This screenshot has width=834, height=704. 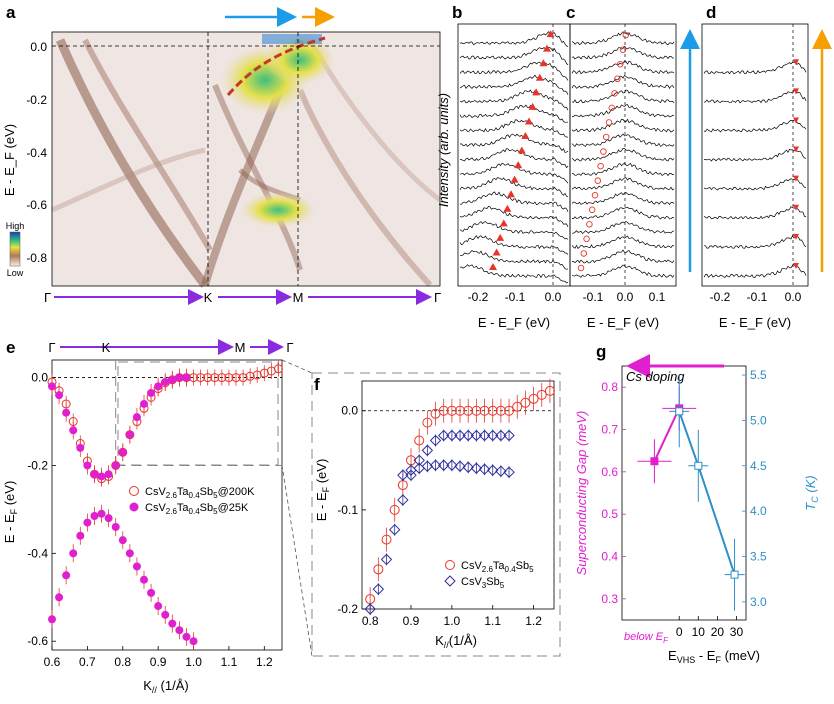 What do you see at coordinates (734, 574) in the screenshot?
I see `g-tc-point` at bounding box center [734, 574].